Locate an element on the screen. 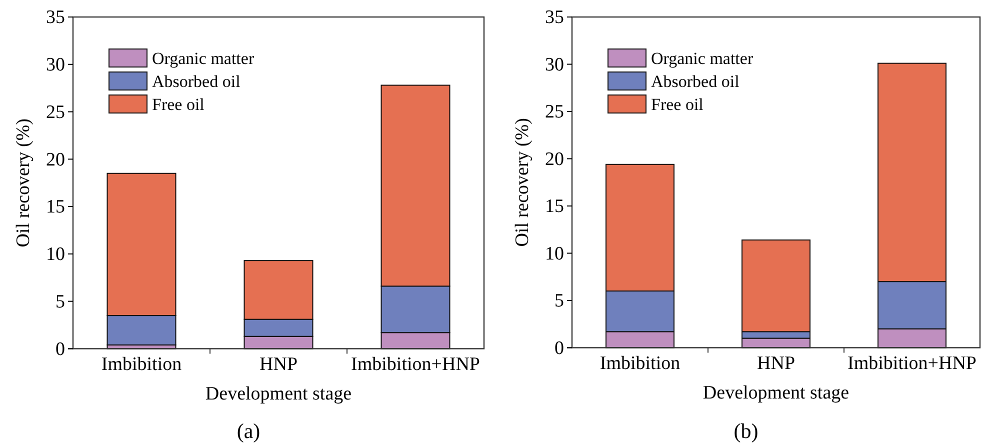  text: (a) is located at coordinates (248, 431).